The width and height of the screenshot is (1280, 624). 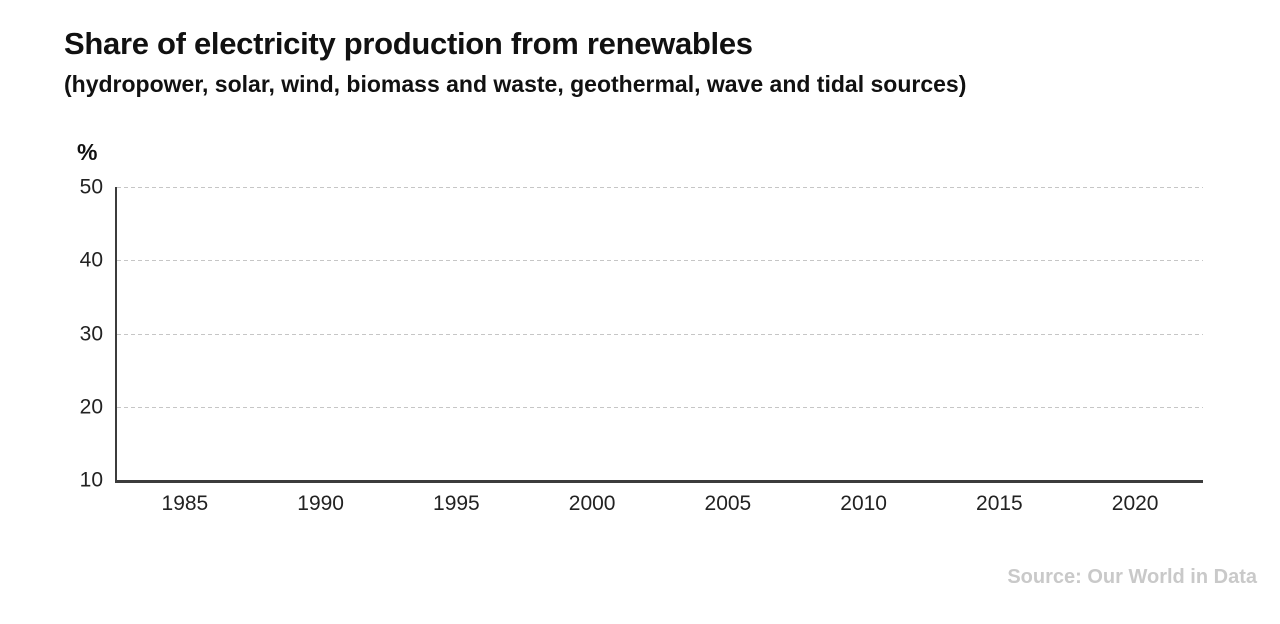 What do you see at coordinates (863, 503) in the screenshot?
I see `x-tick-label: 2010` at bounding box center [863, 503].